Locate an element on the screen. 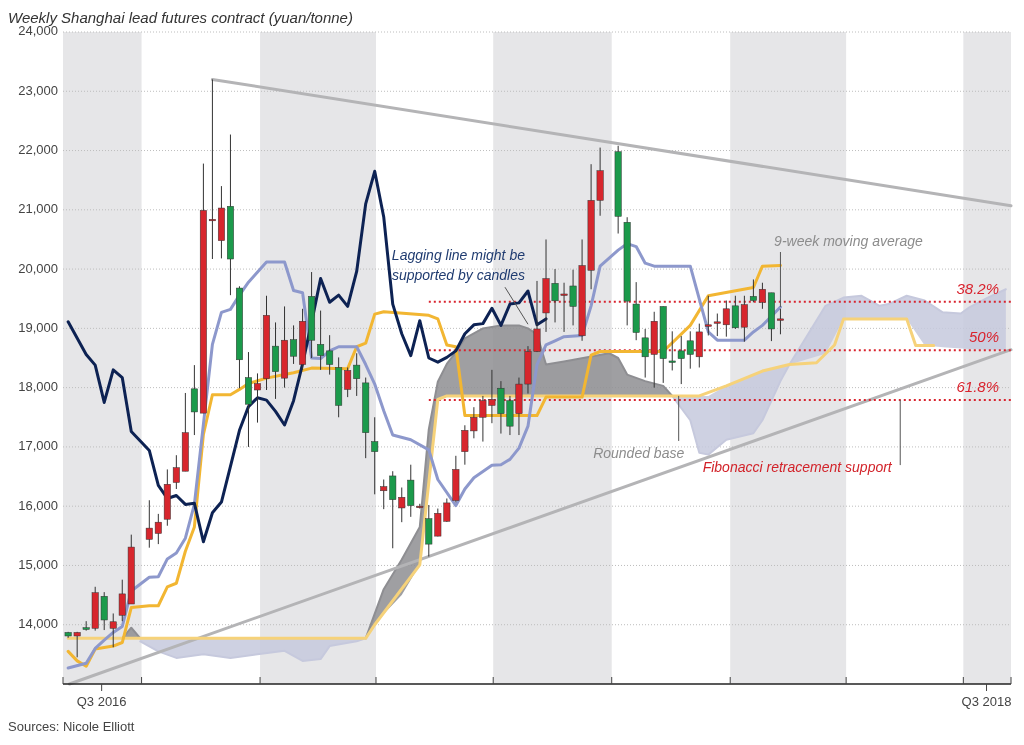  chart-title: Weekly Shanghai lead futures contract (yuan/tonne) is located at coordinates (180, 17).